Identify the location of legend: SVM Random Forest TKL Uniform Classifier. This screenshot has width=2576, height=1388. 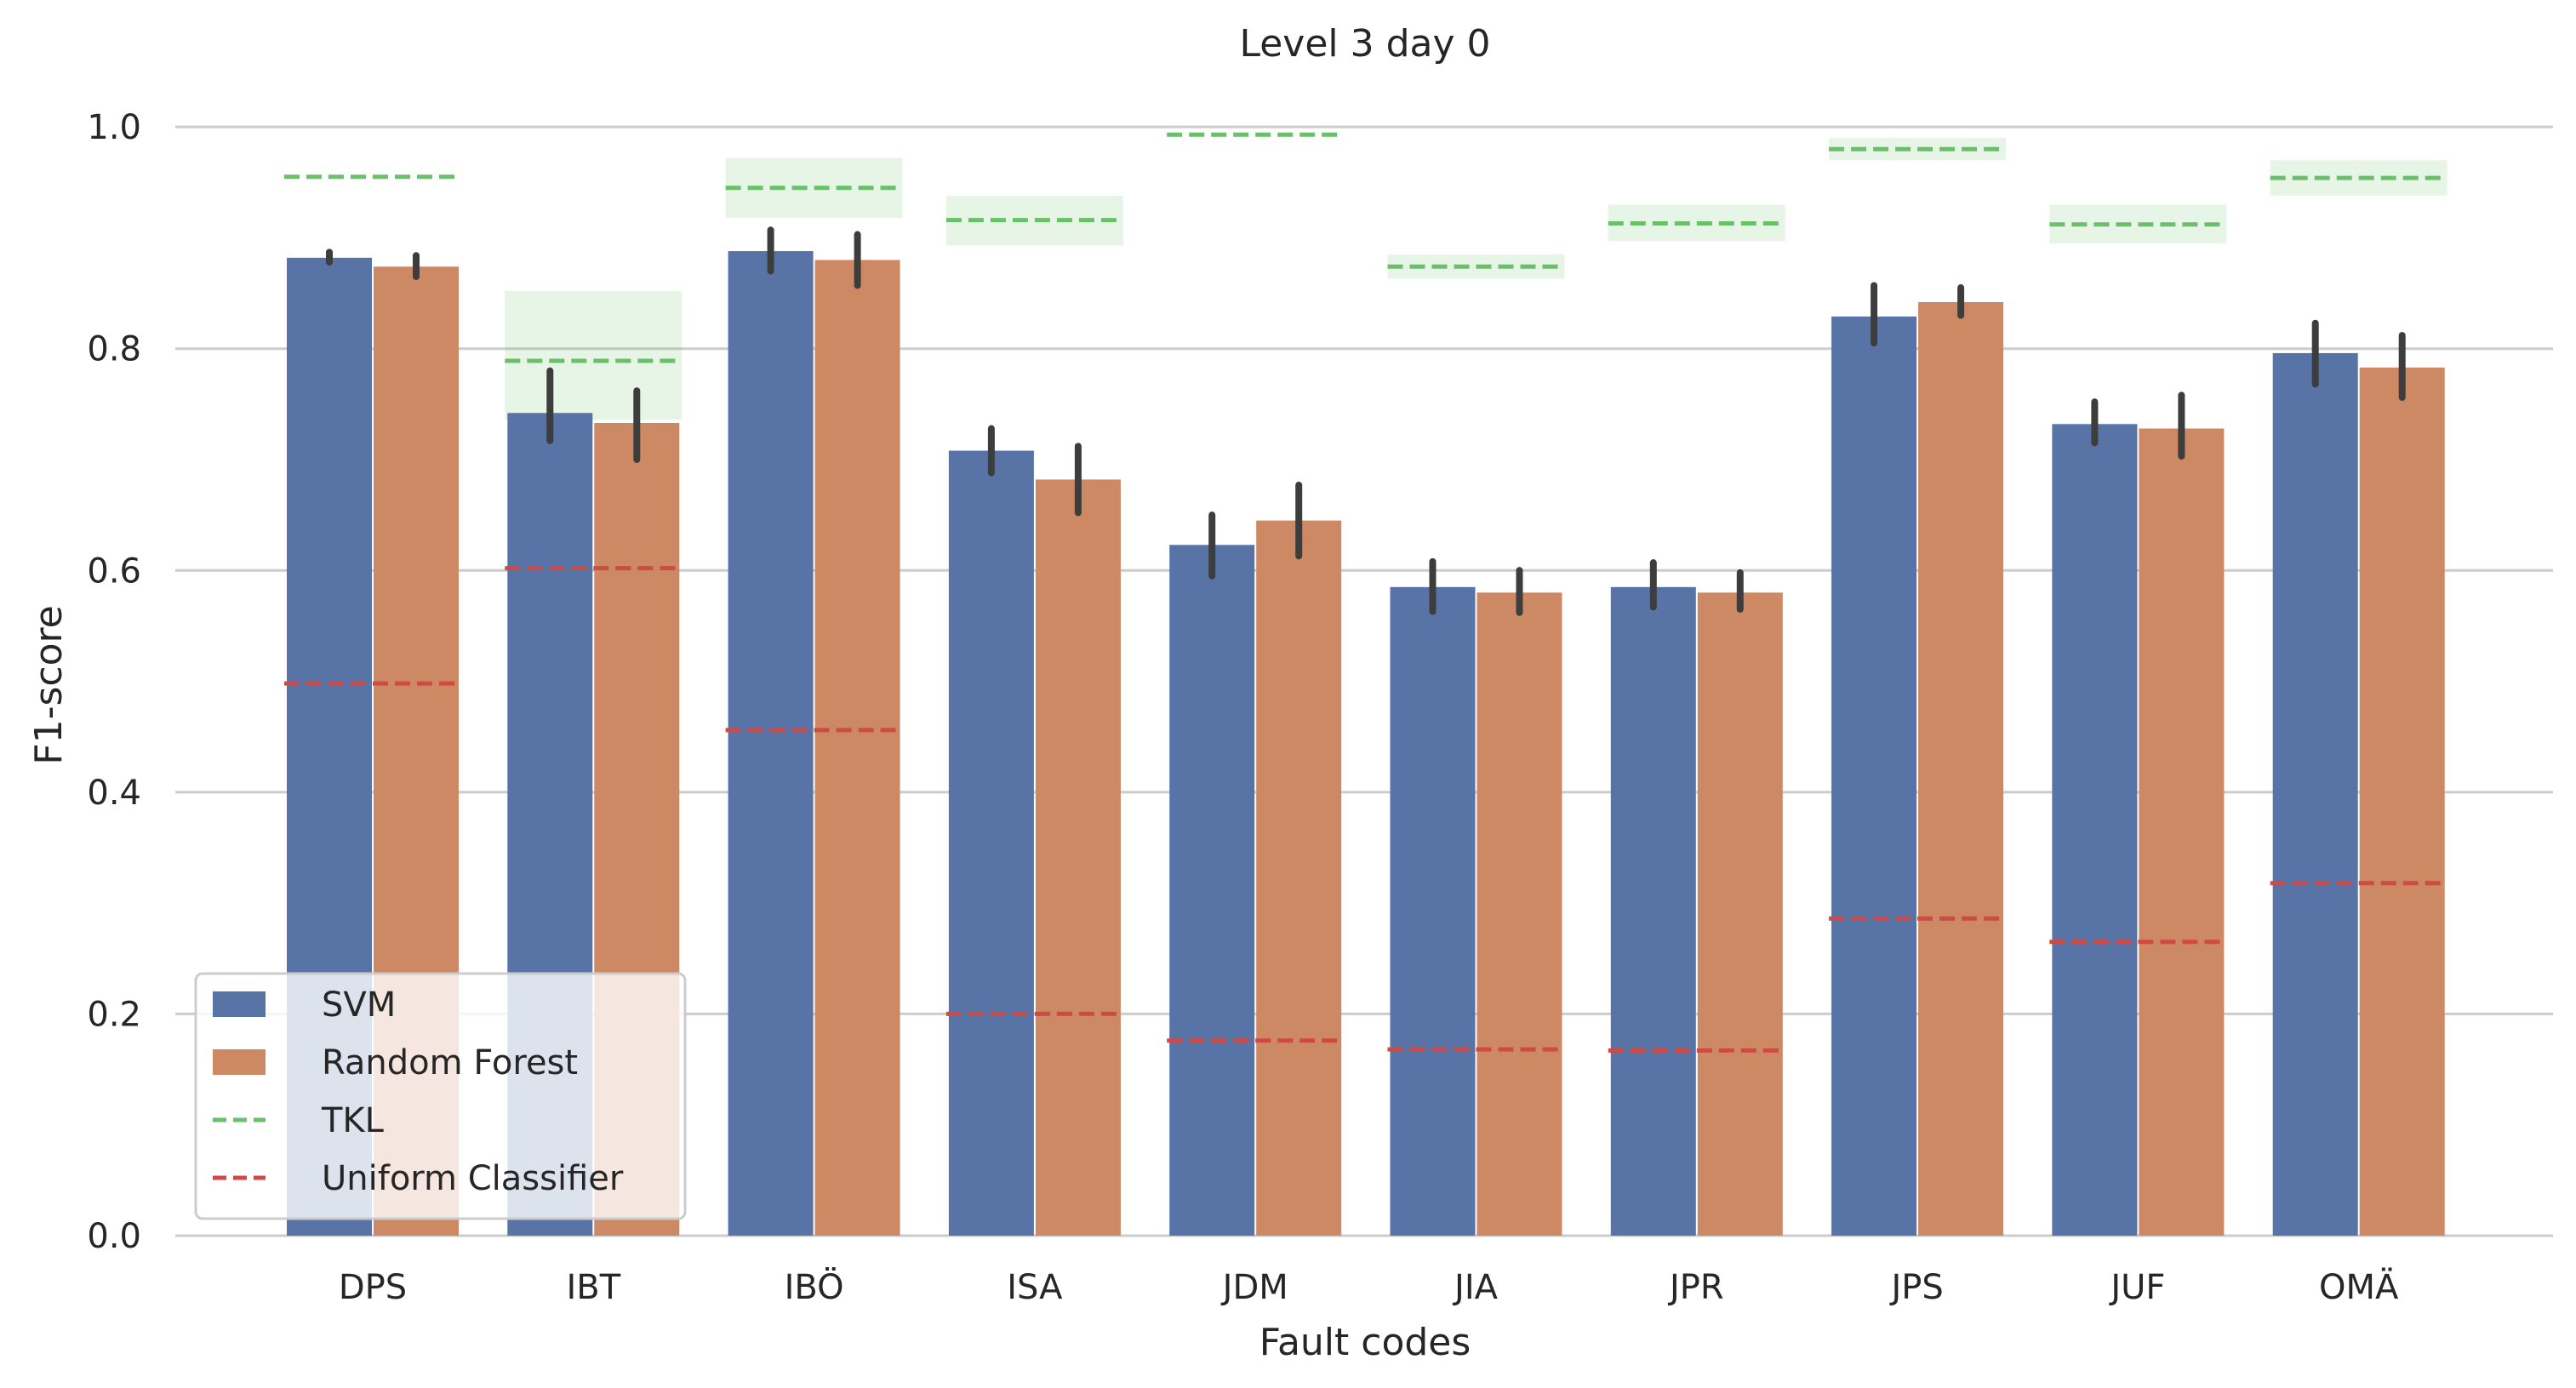
(440, 1096).